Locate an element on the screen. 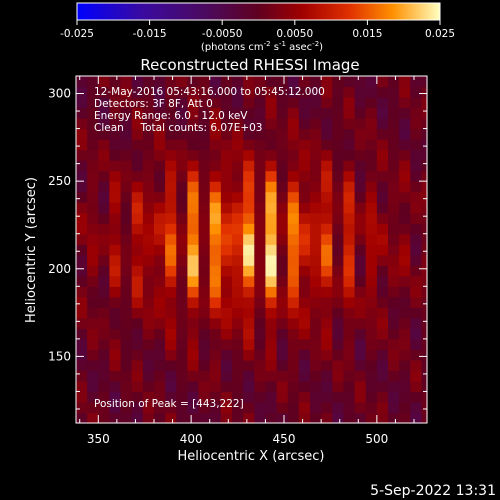 This screenshot has height=500, width=500. y-tick-label: 200 is located at coordinates (59, 269).